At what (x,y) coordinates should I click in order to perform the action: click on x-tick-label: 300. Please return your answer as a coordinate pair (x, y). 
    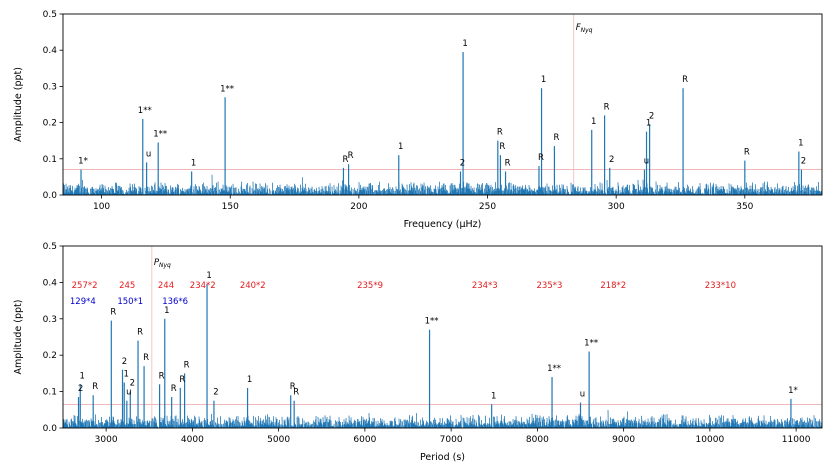
    Looking at the image, I should click on (616, 207).